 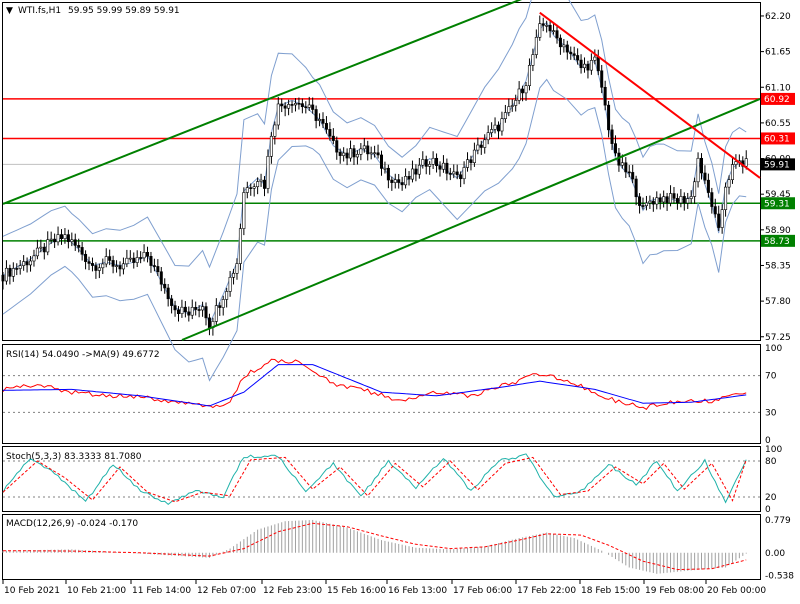 What do you see at coordinates (778, 195) in the screenshot?
I see `price-tick-5: 59.45` at bounding box center [778, 195].